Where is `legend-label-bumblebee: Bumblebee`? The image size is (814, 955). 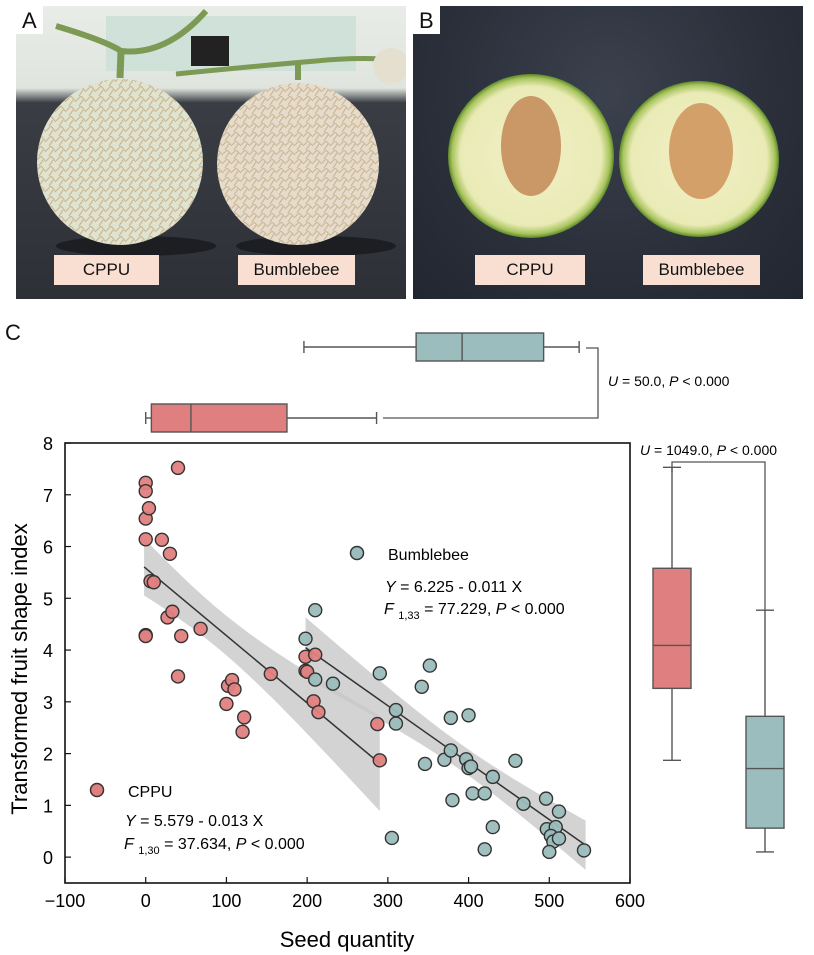 legend-label-bumblebee: Bumblebee is located at coordinates (428, 555).